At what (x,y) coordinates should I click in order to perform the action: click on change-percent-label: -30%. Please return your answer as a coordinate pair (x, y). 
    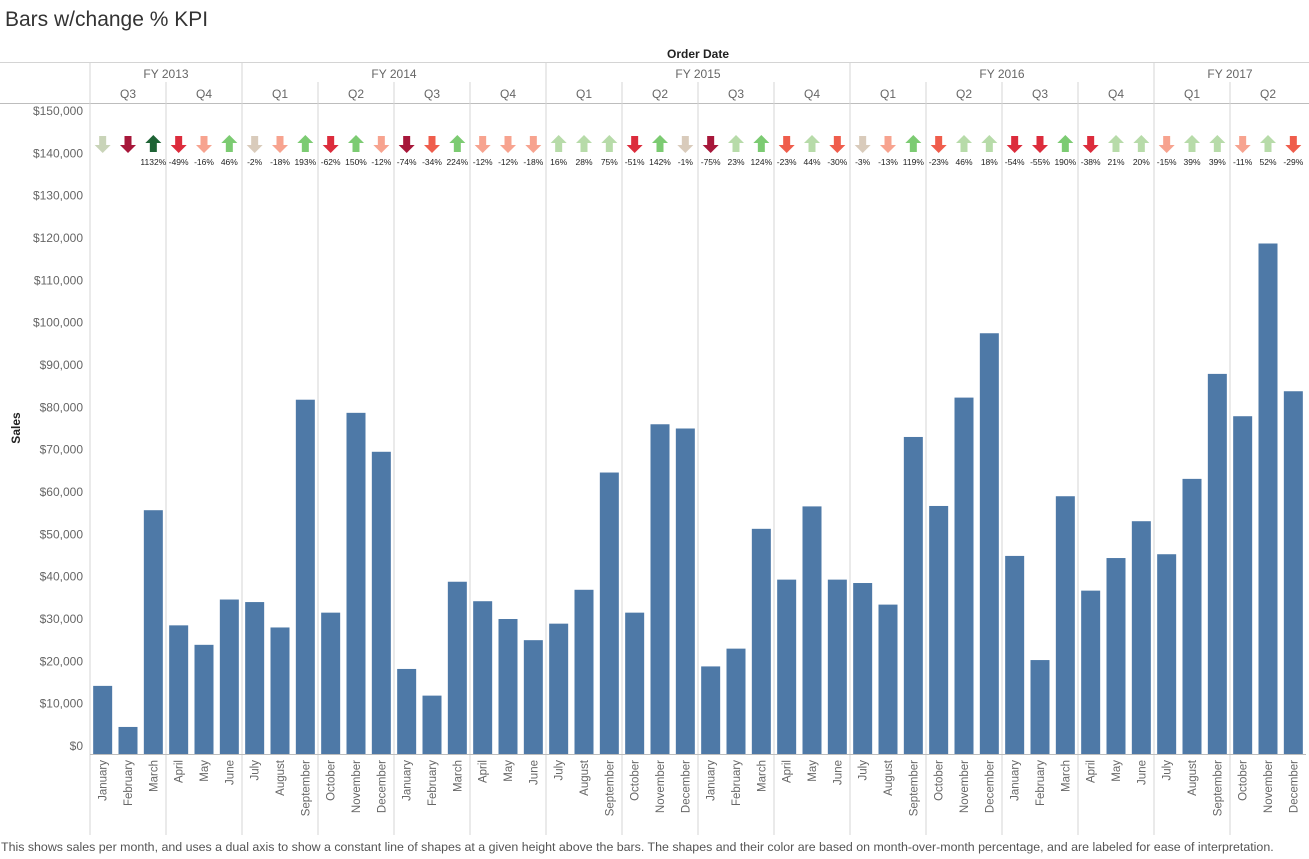
    Looking at the image, I should click on (837, 162).